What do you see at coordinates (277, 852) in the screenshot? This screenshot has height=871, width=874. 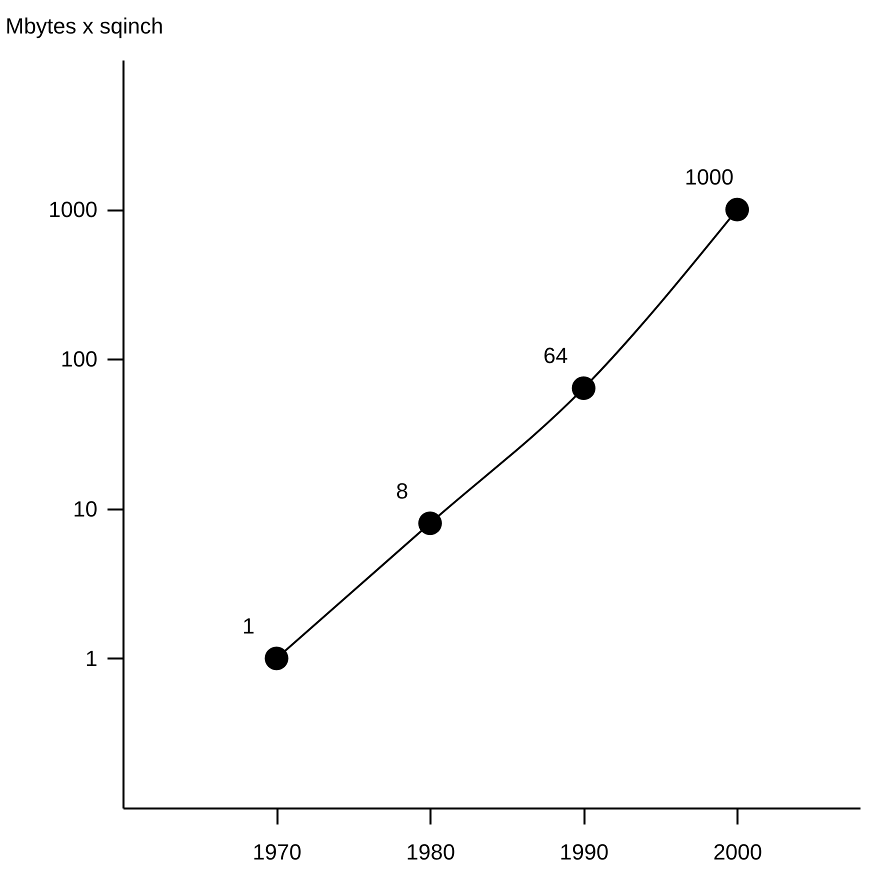 I see `x-tick-label: 1970` at bounding box center [277, 852].